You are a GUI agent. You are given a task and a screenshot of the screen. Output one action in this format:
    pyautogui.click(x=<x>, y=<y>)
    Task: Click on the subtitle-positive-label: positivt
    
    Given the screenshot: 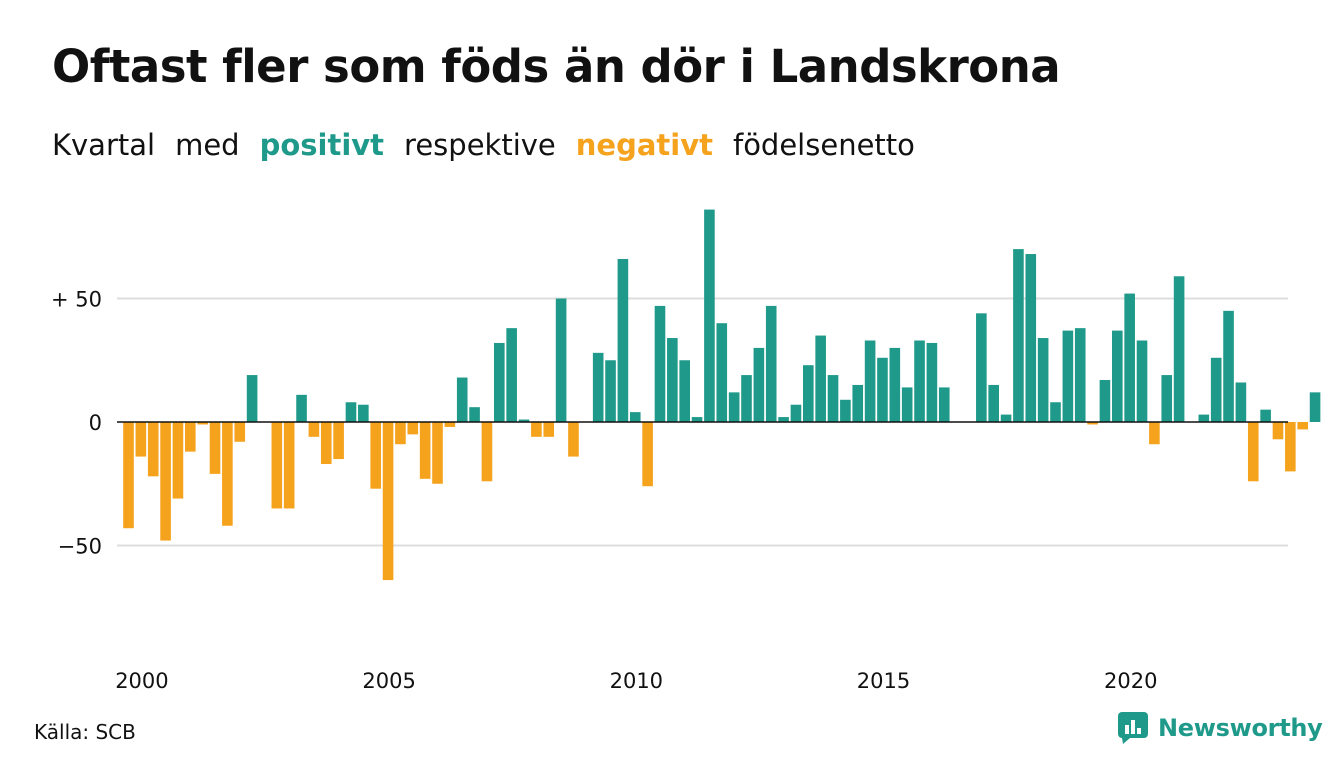 What is the action you would take?
    pyautogui.click(x=322, y=145)
    